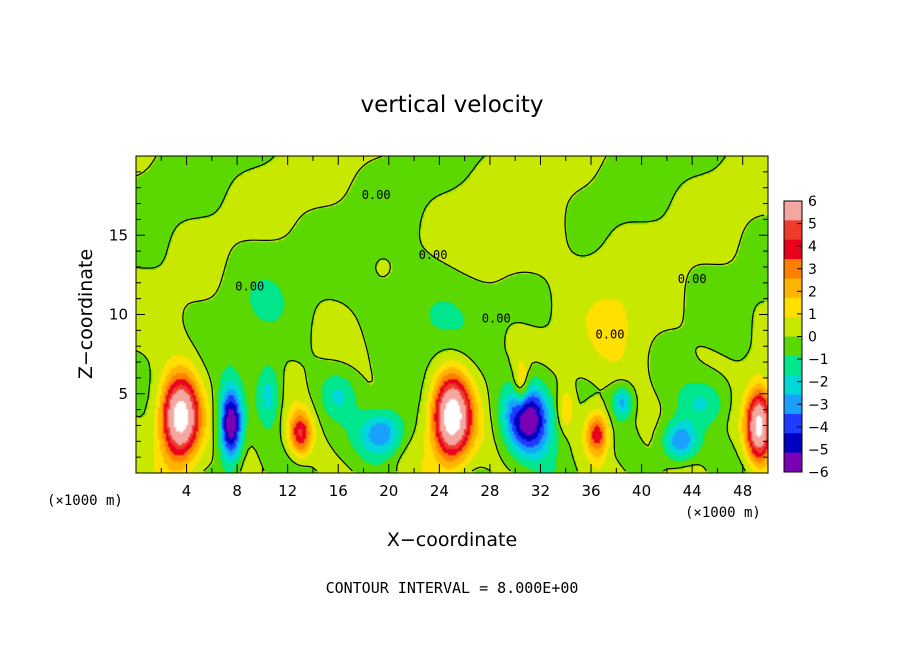 The image size is (904, 654). What do you see at coordinates (439, 491) in the screenshot?
I see `x-tick-label: 24` at bounding box center [439, 491].